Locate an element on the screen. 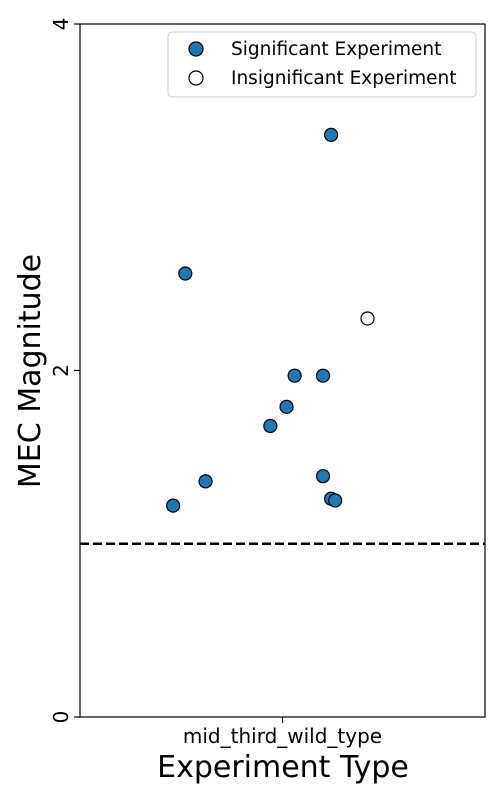 The width and height of the screenshot is (500, 800). y-tick-label: 4 is located at coordinates (61, 24).